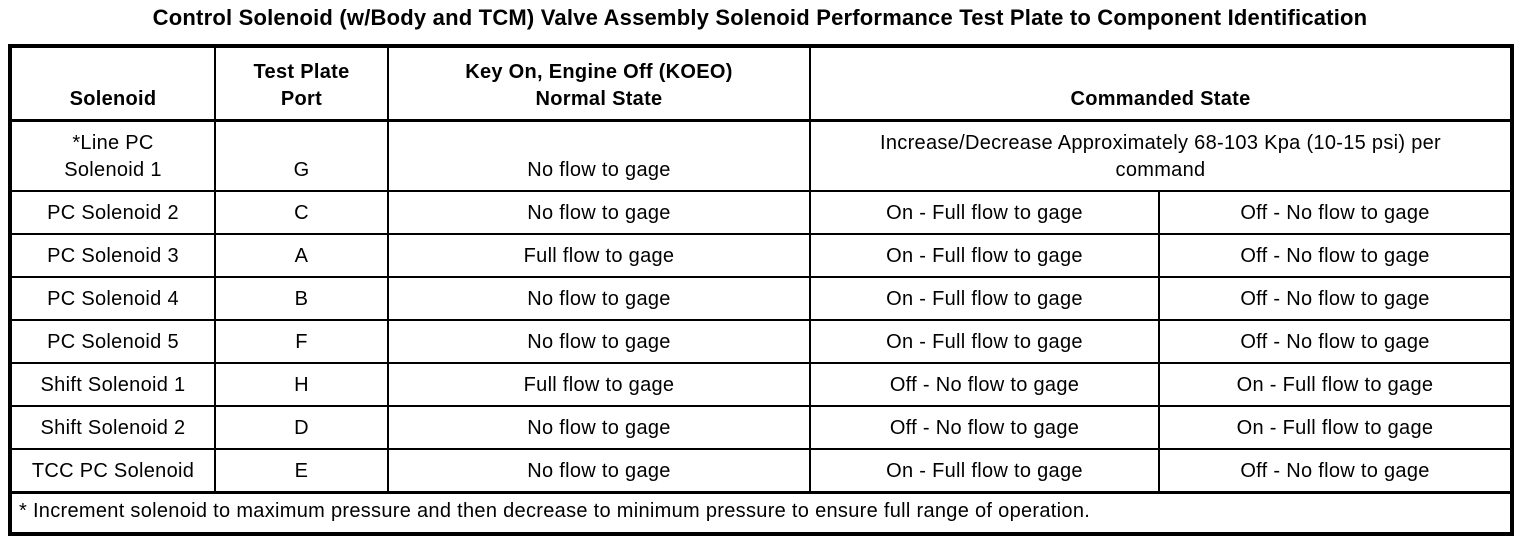 Image resolution: width=1520 pixels, height=536 pixels. Describe the element at coordinates (301, 83) in the screenshot. I see `col-header-test-plate-port: Test Plate Port` at that location.